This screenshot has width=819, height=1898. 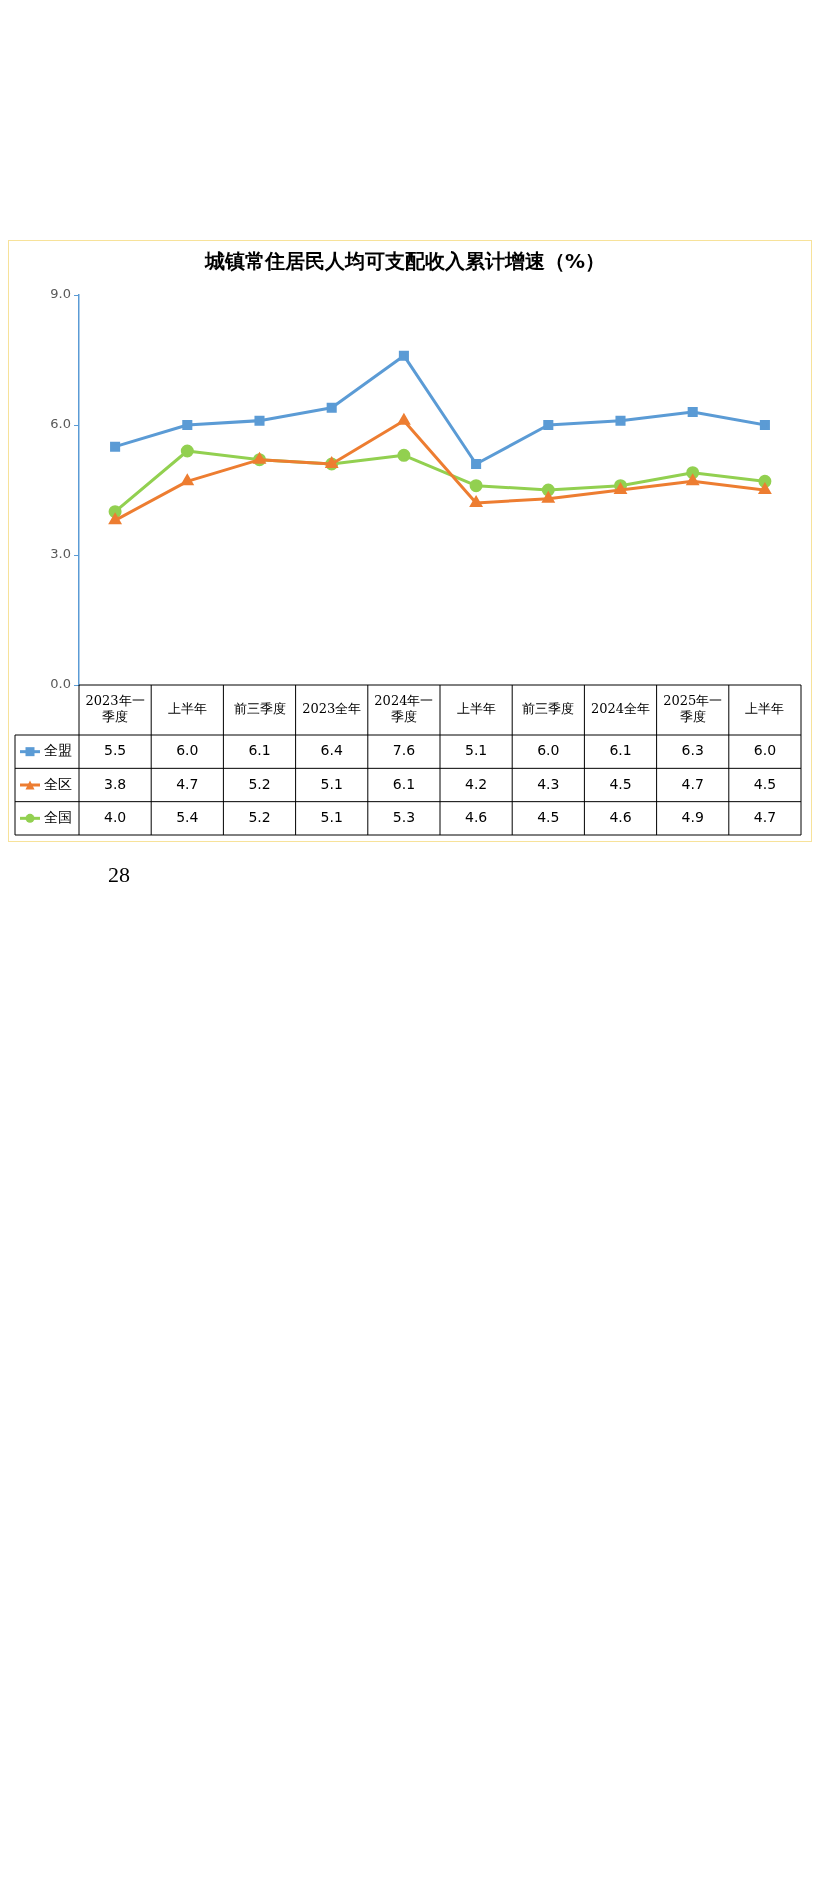 What do you see at coordinates (548, 783) in the screenshot?
I see `data-label: 4.3` at bounding box center [548, 783].